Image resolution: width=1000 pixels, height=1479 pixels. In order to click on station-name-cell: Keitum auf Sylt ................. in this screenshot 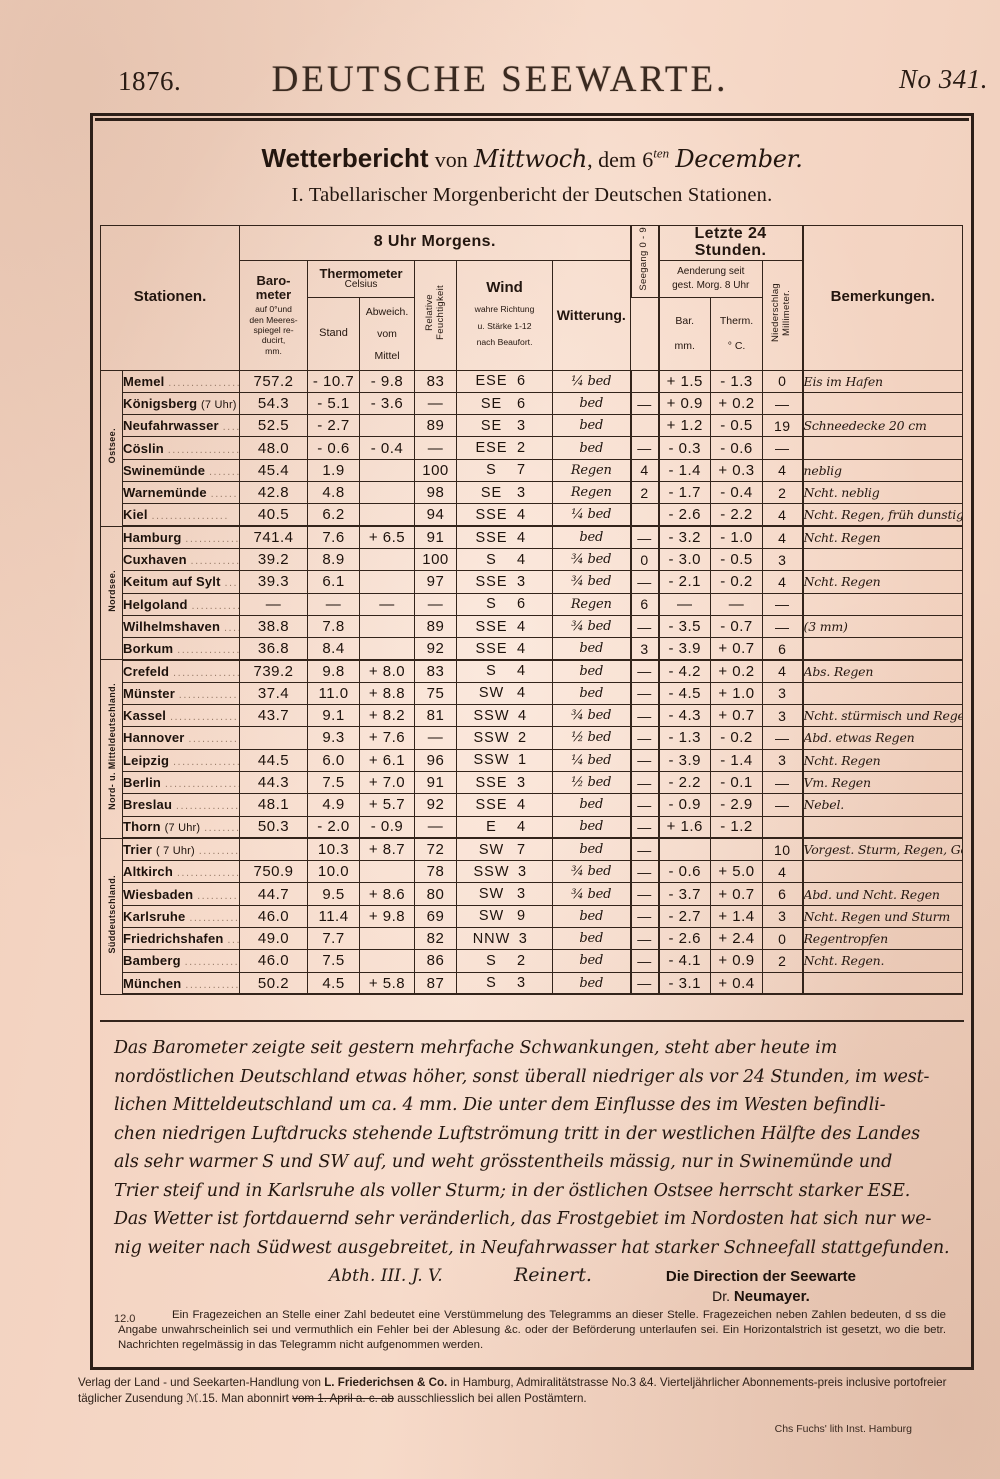, I will do `click(181, 582)`.